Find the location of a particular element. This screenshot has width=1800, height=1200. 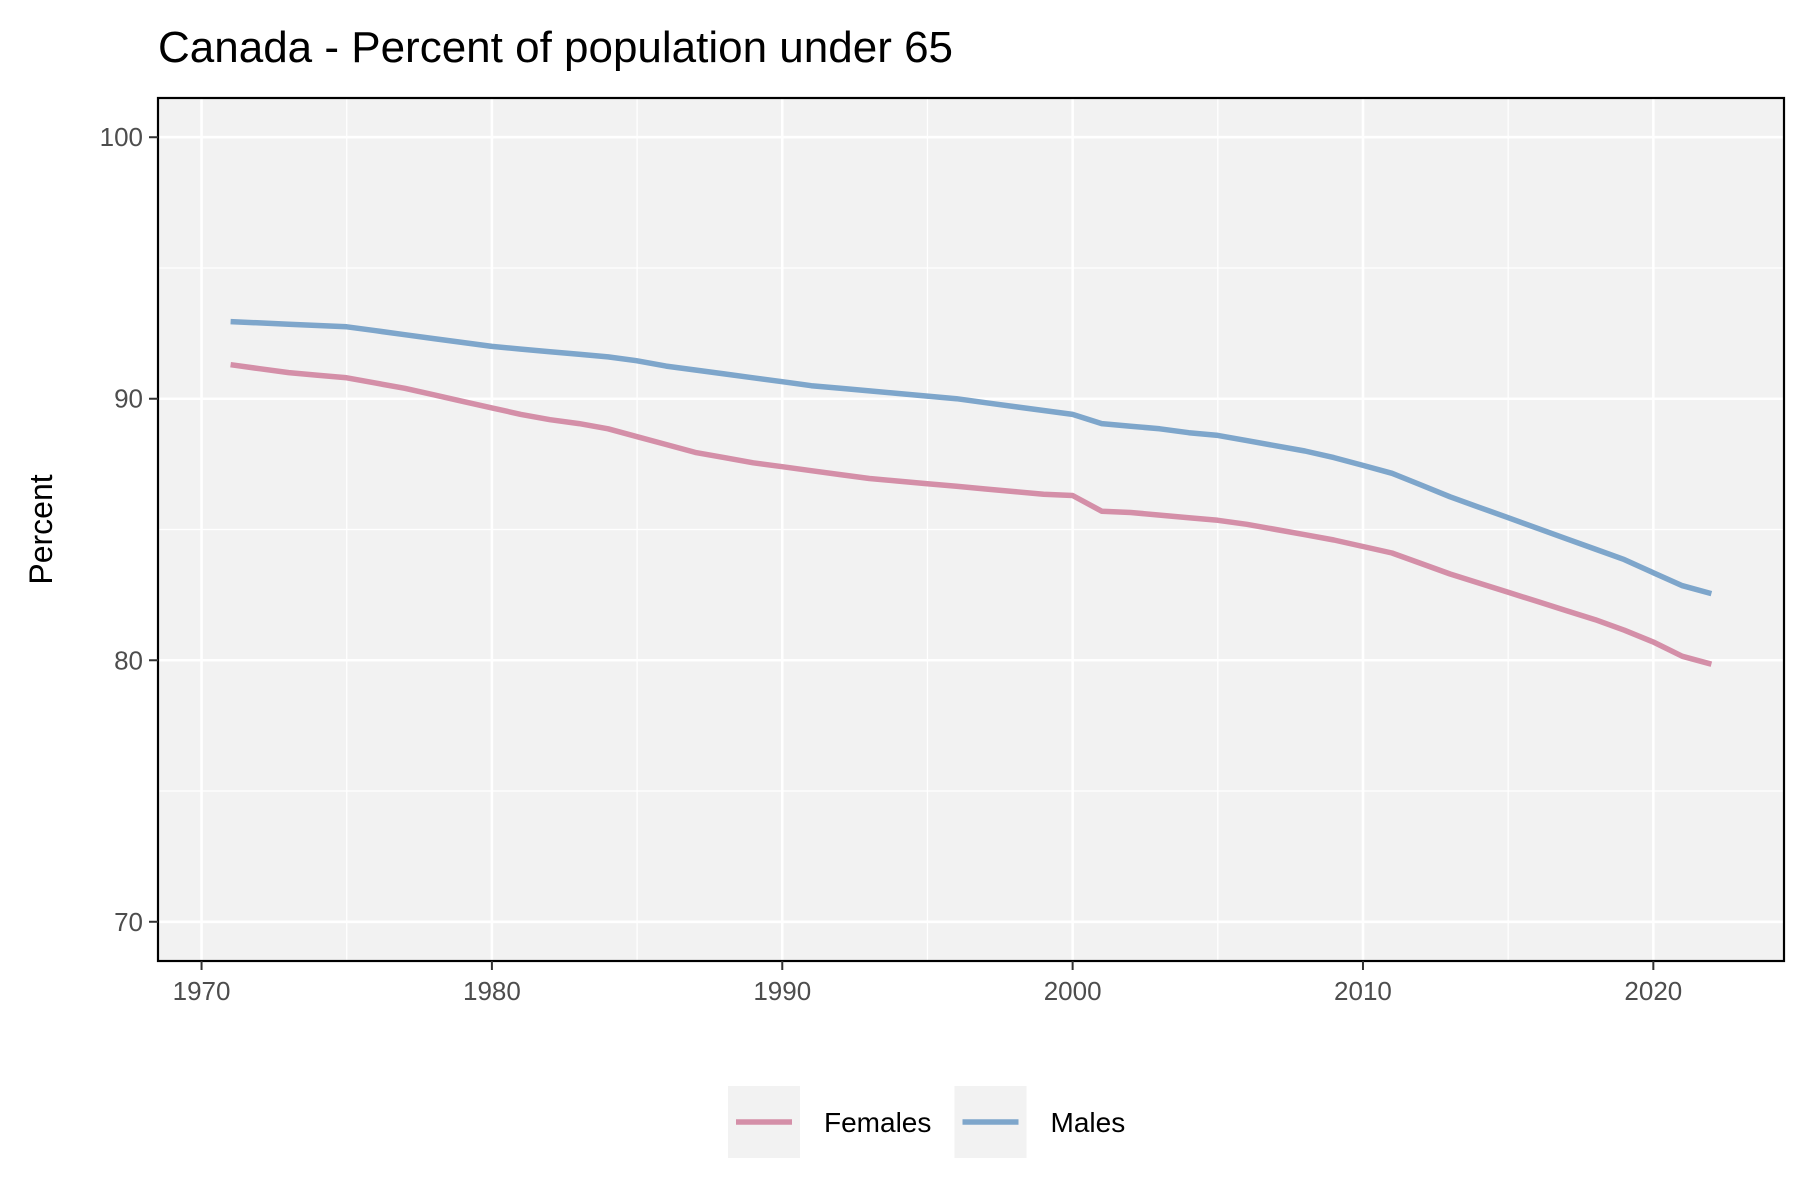

legend-item-females: Females is located at coordinates (829, 1122).